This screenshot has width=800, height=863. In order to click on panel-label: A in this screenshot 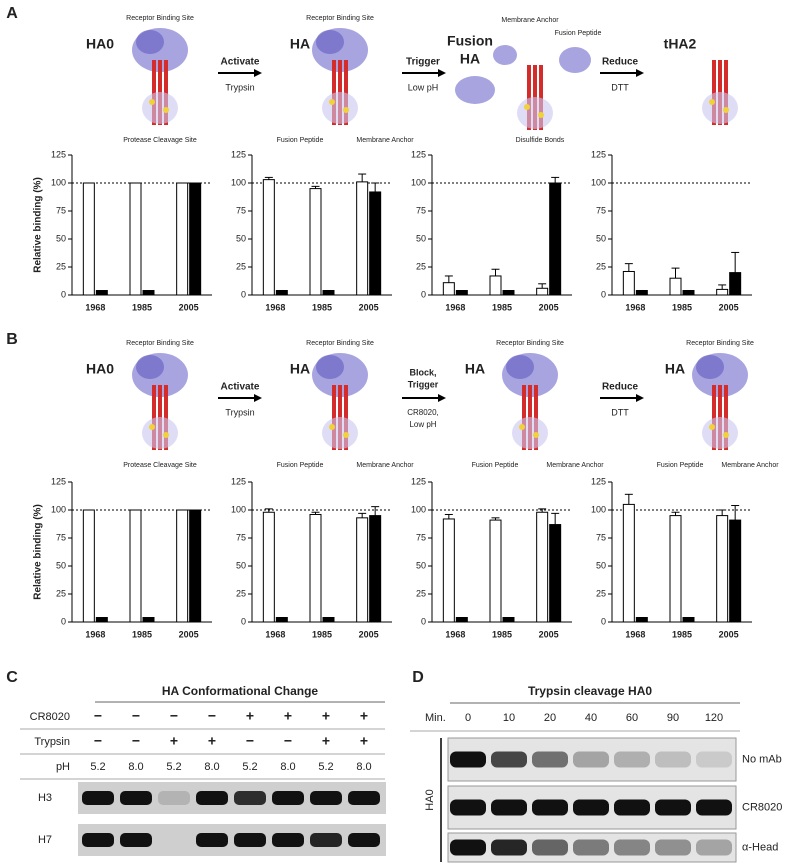, I will do `click(12, 13)`.